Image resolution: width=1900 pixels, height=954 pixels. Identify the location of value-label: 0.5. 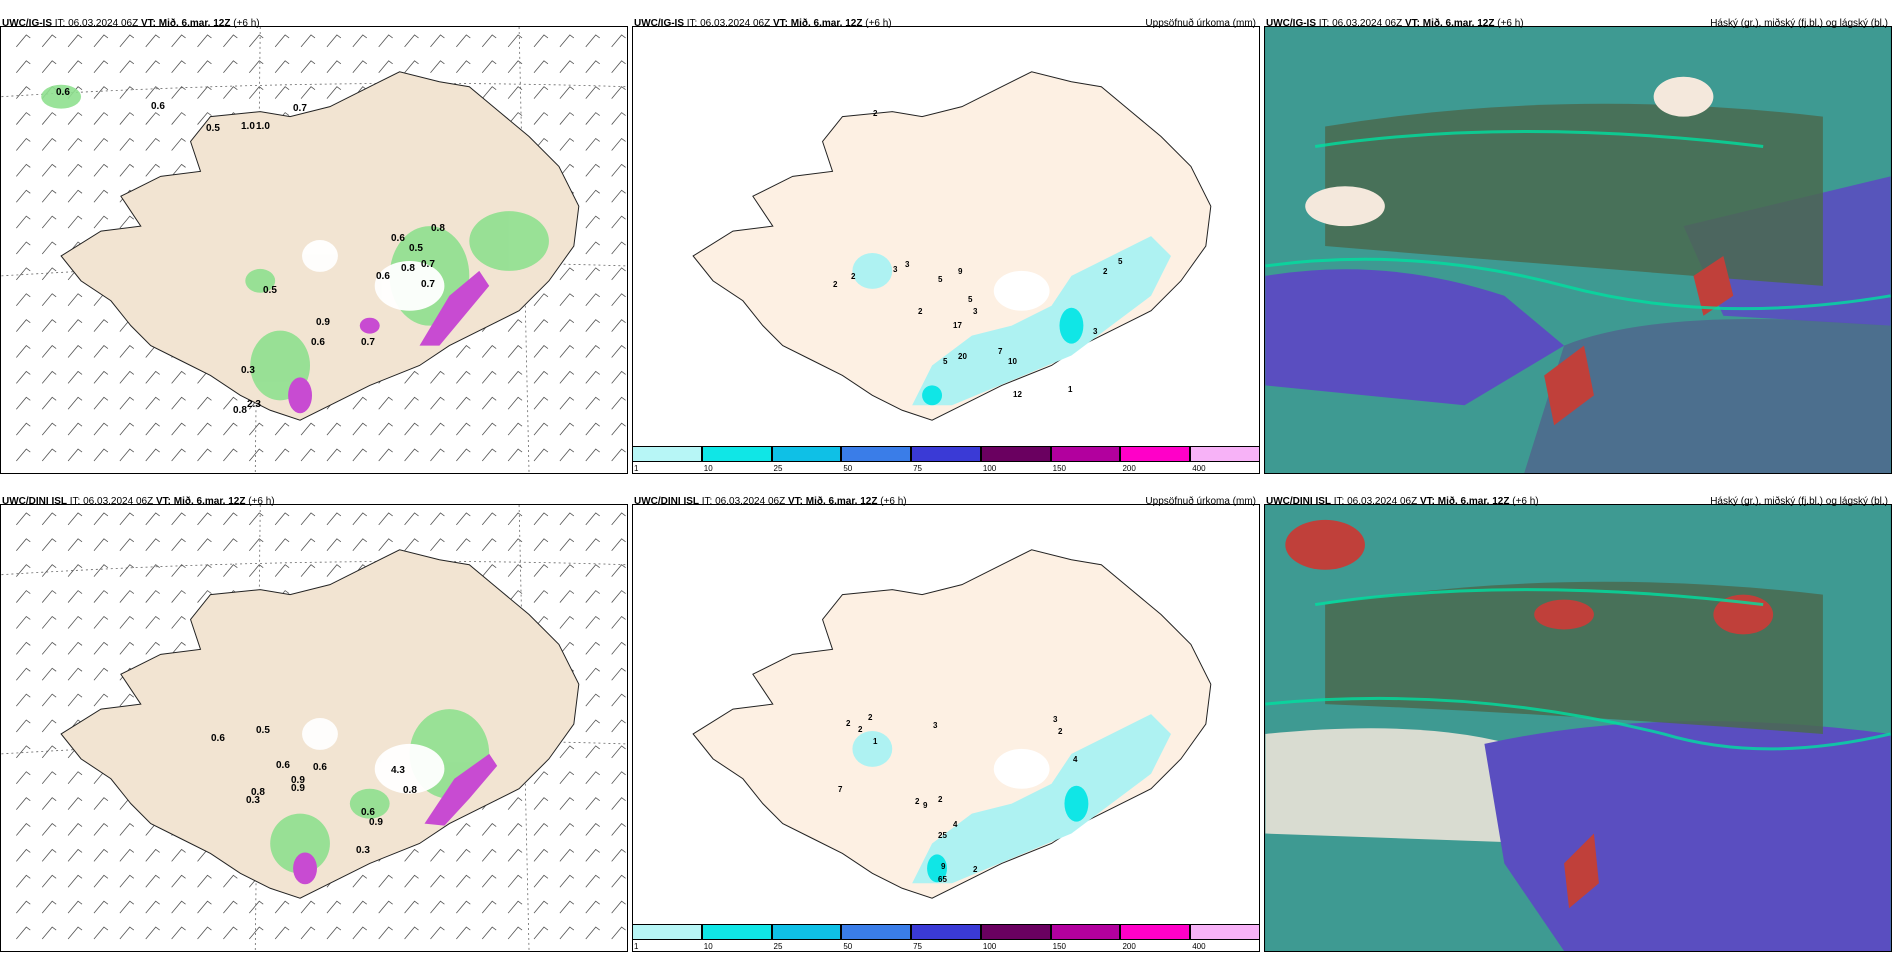
(213, 128).